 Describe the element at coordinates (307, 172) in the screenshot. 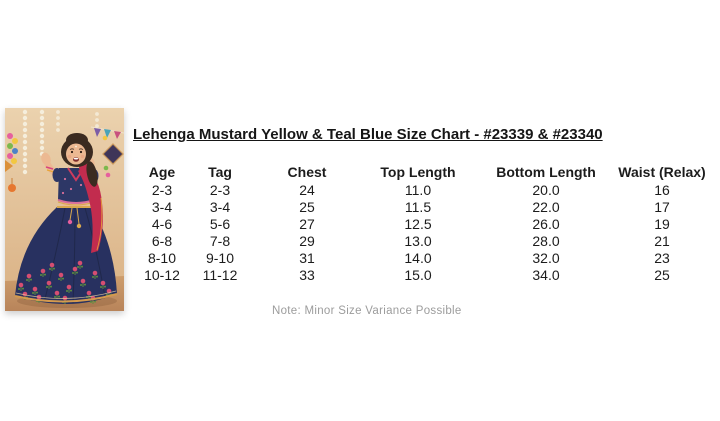

I see `column-header-chest: Chest` at that location.